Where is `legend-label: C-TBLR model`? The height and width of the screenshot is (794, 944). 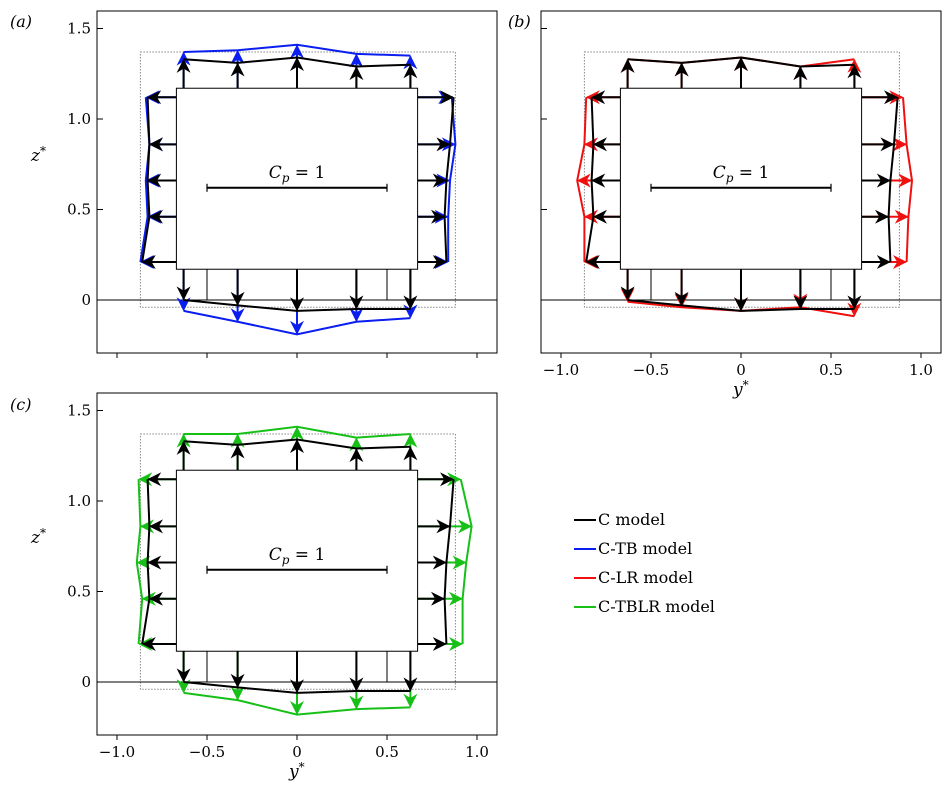
legend-label: C-TBLR model is located at coordinates (656, 606).